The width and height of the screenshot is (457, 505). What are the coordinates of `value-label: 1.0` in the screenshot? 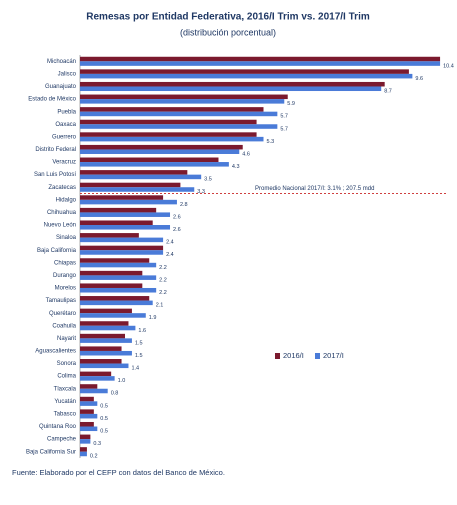 It's located at (122, 381).